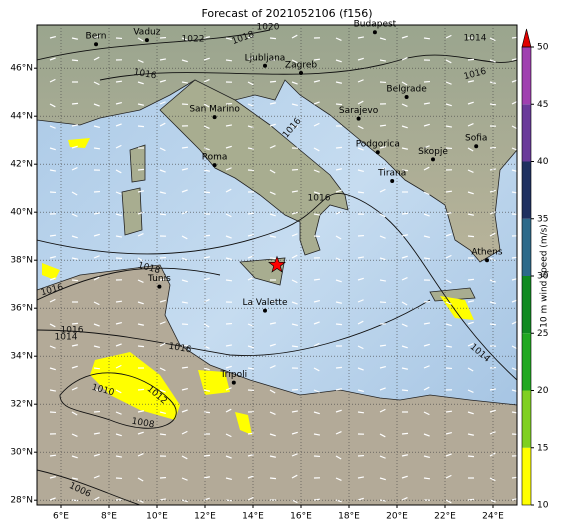 This screenshot has height=529, width=576. Describe the element at coordinates (21, 309) in the screenshot. I see `y-tick-label: 36°N` at that location.